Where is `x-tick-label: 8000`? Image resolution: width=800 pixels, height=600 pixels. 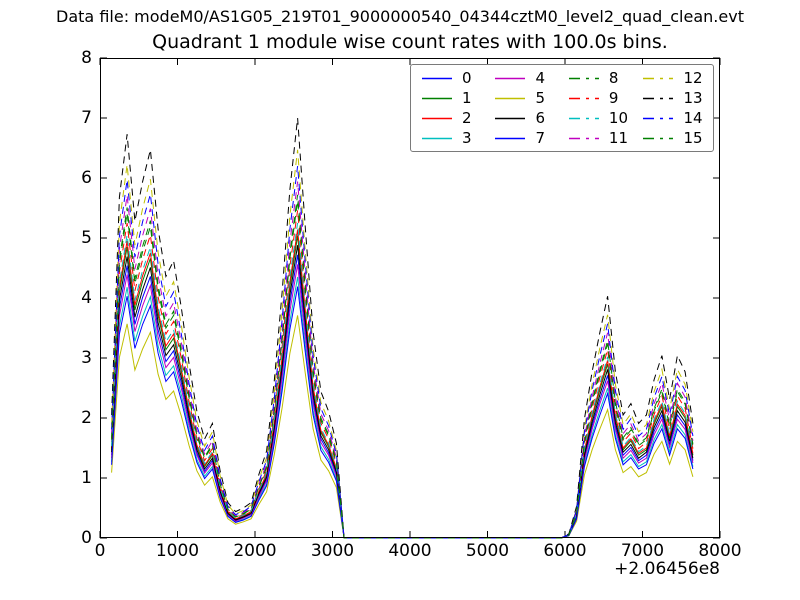 x-tick-label: 8000 is located at coordinates (720, 551).